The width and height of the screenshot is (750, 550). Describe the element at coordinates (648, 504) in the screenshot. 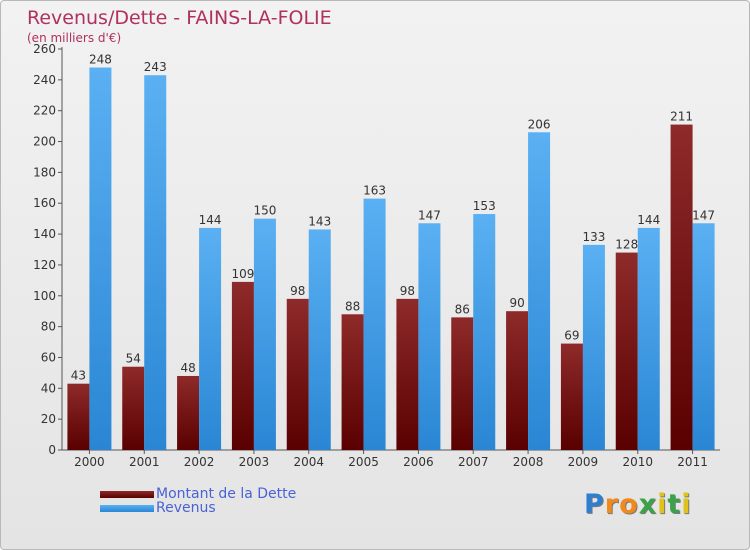

I see `logo-letter: x` at that location.